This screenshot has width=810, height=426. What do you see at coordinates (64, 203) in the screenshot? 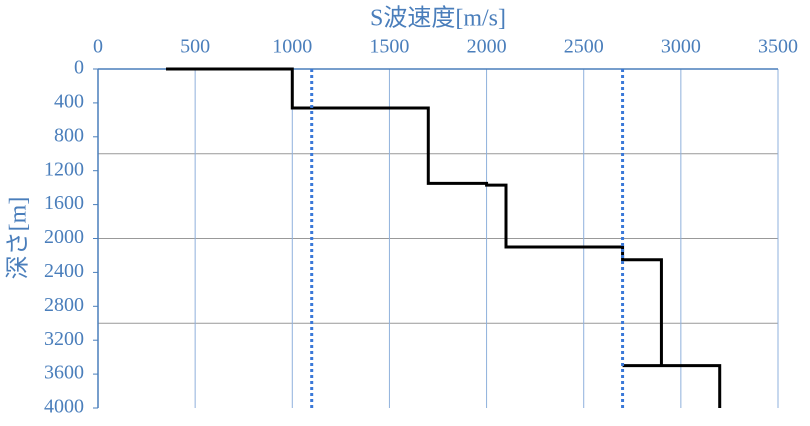
I see `y-tick-label: 1600` at bounding box center [64, 203].